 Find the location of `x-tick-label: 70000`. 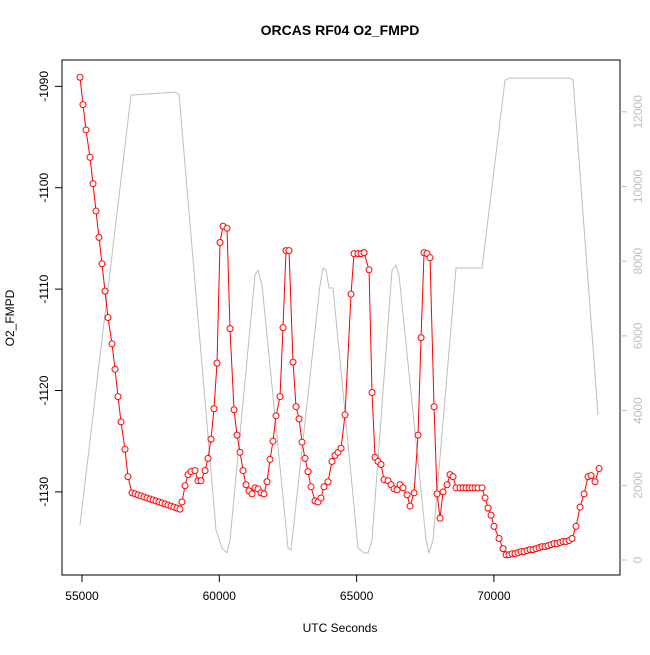

x-tick-label: 70000 is located at coordinates (494, 596).